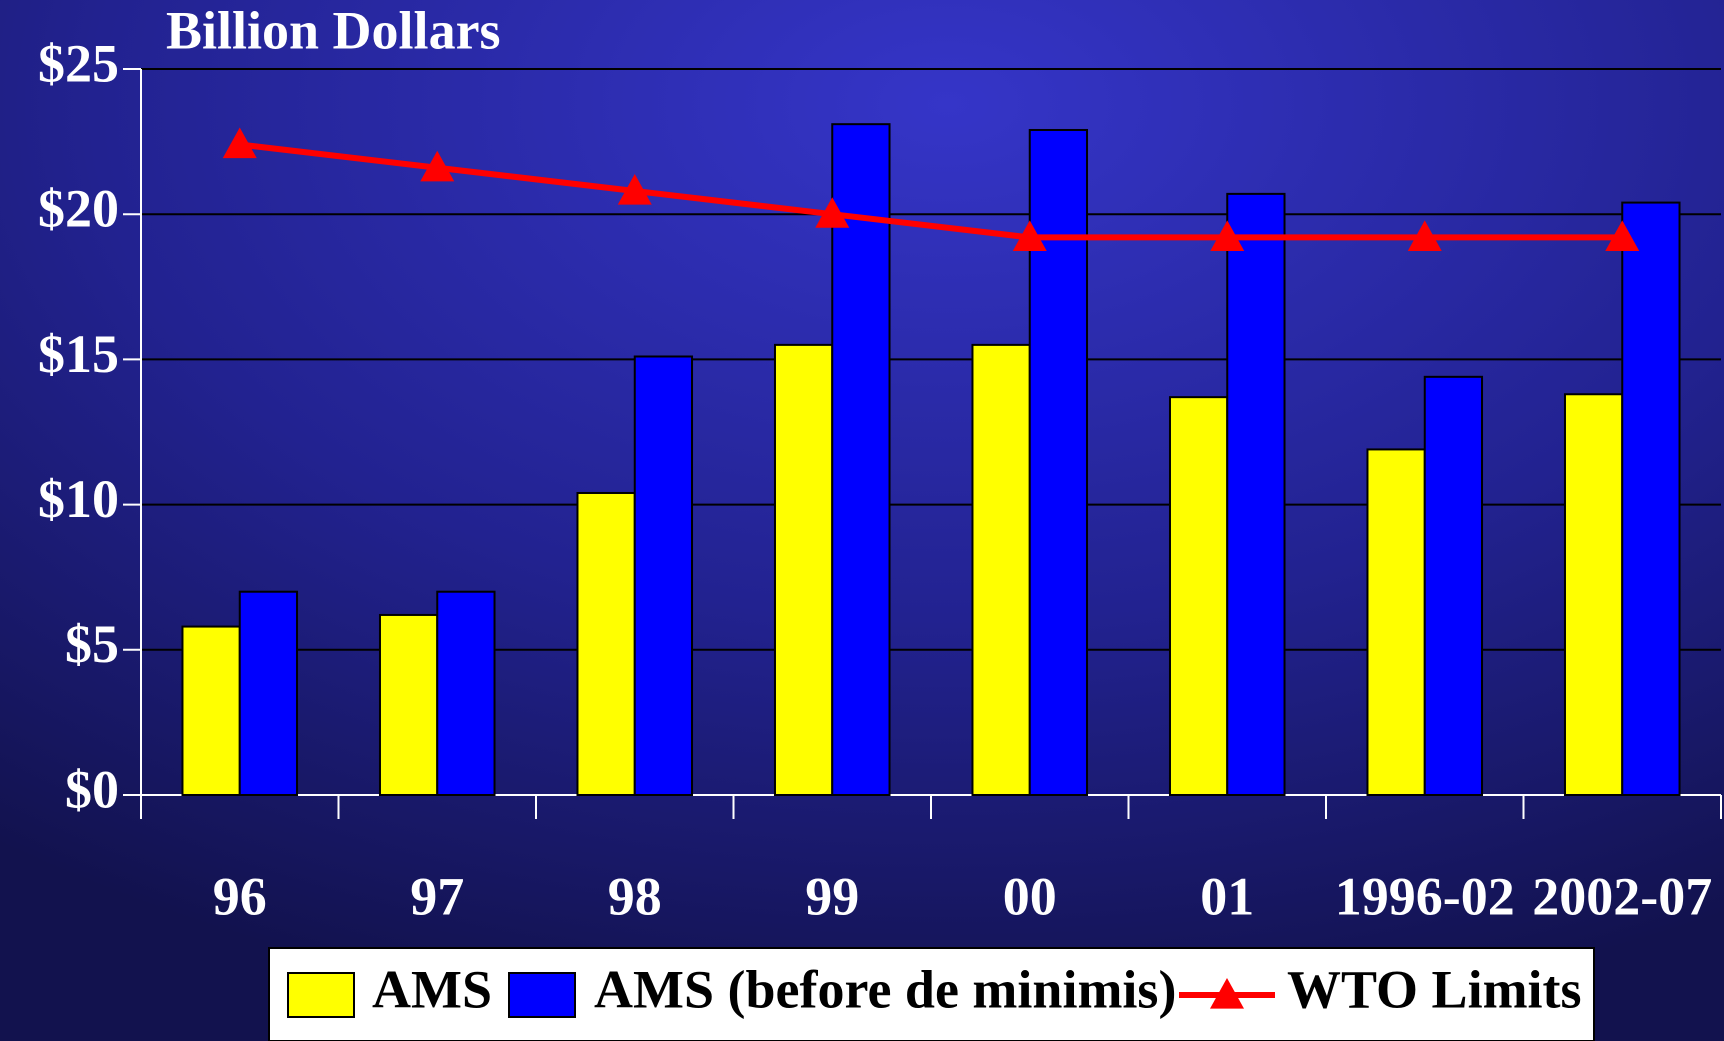  Describe the element at coordinates (432, 989) in the screenshot. I see `legend-label: AMS` at that location.